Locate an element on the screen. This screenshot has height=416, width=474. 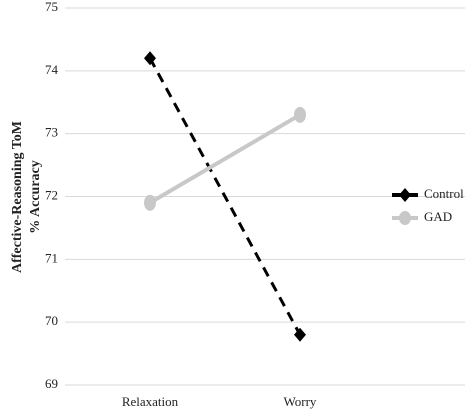
x-tick-label: Worry is located at coordinates (300, 401).